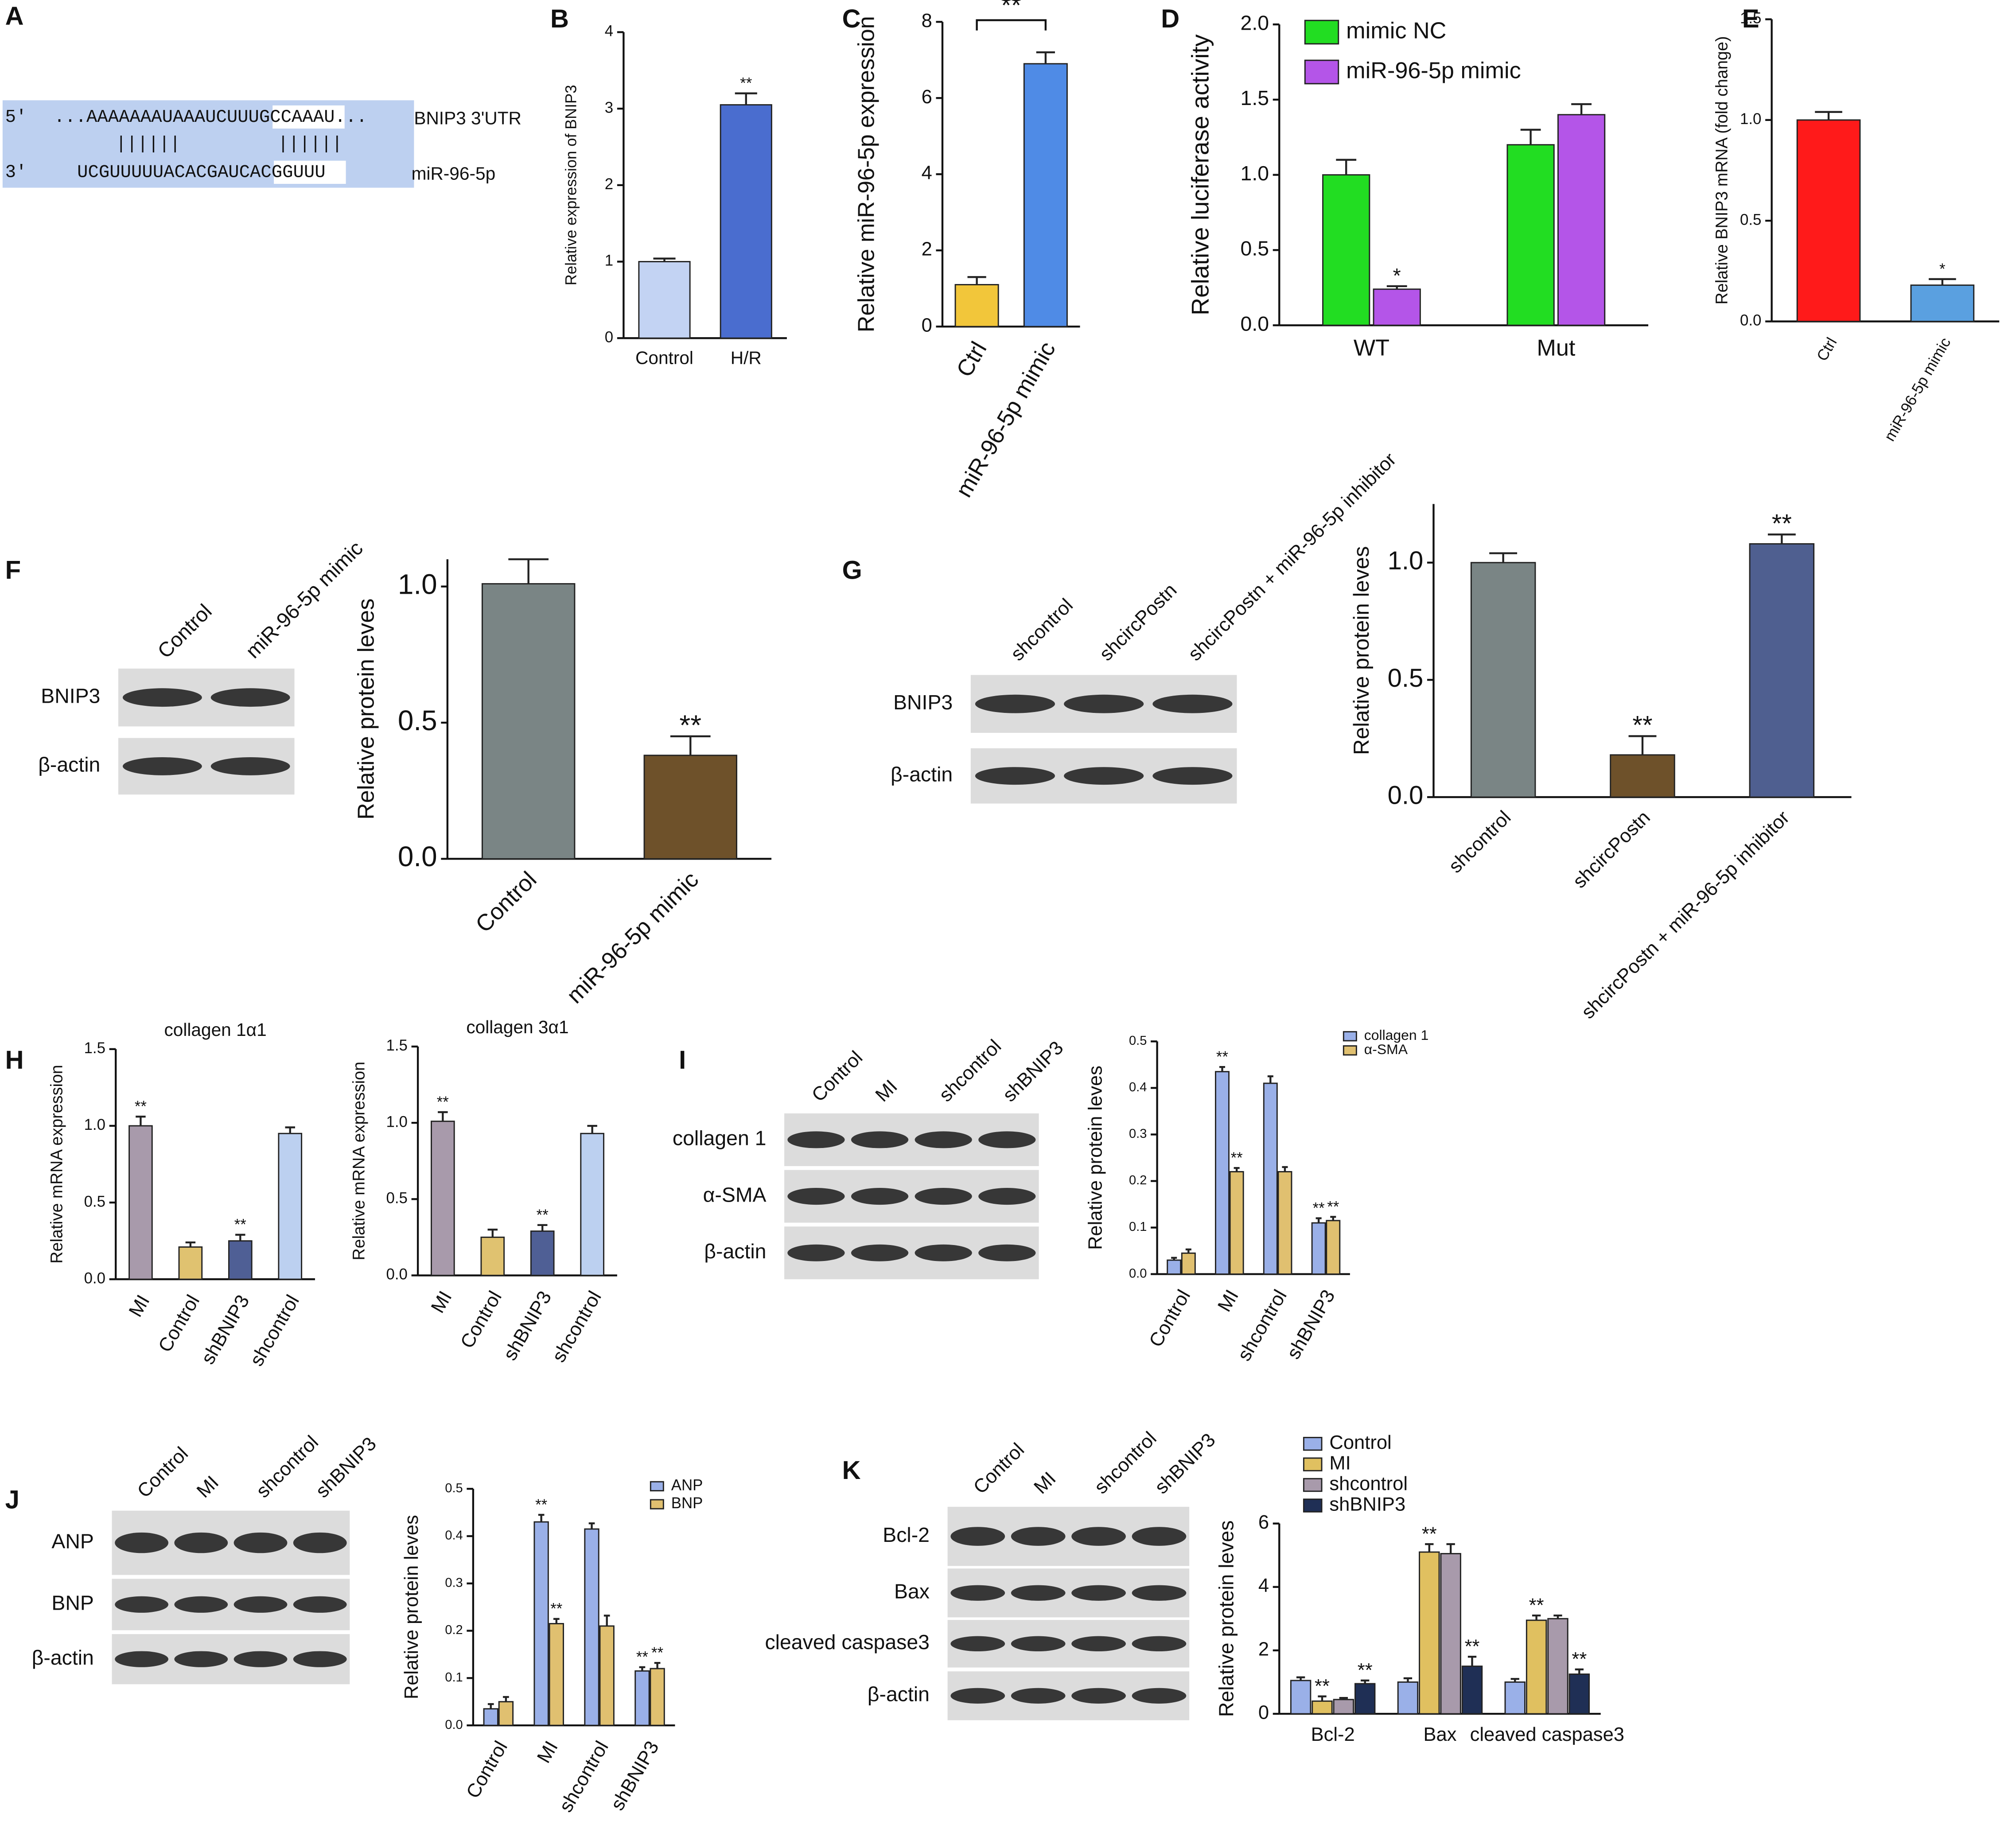  I want to click on panel-label: F, so click(13, 570).